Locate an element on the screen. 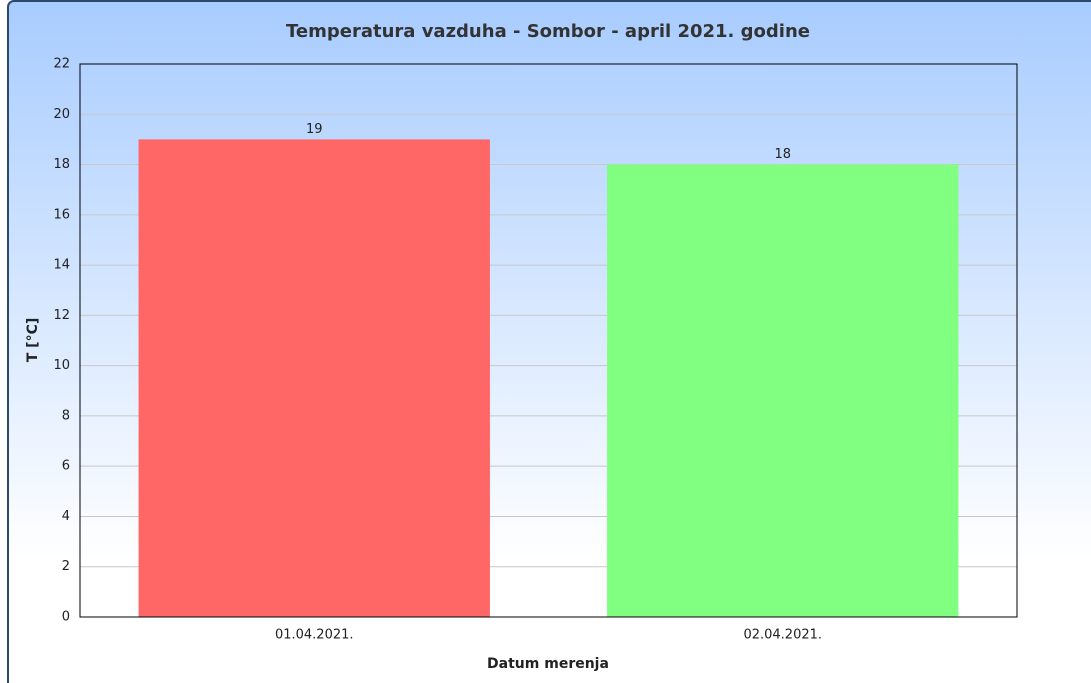 This screenshot has width=1091, height=683. y-tick-label: 4 is located at coordinates (66, 516).